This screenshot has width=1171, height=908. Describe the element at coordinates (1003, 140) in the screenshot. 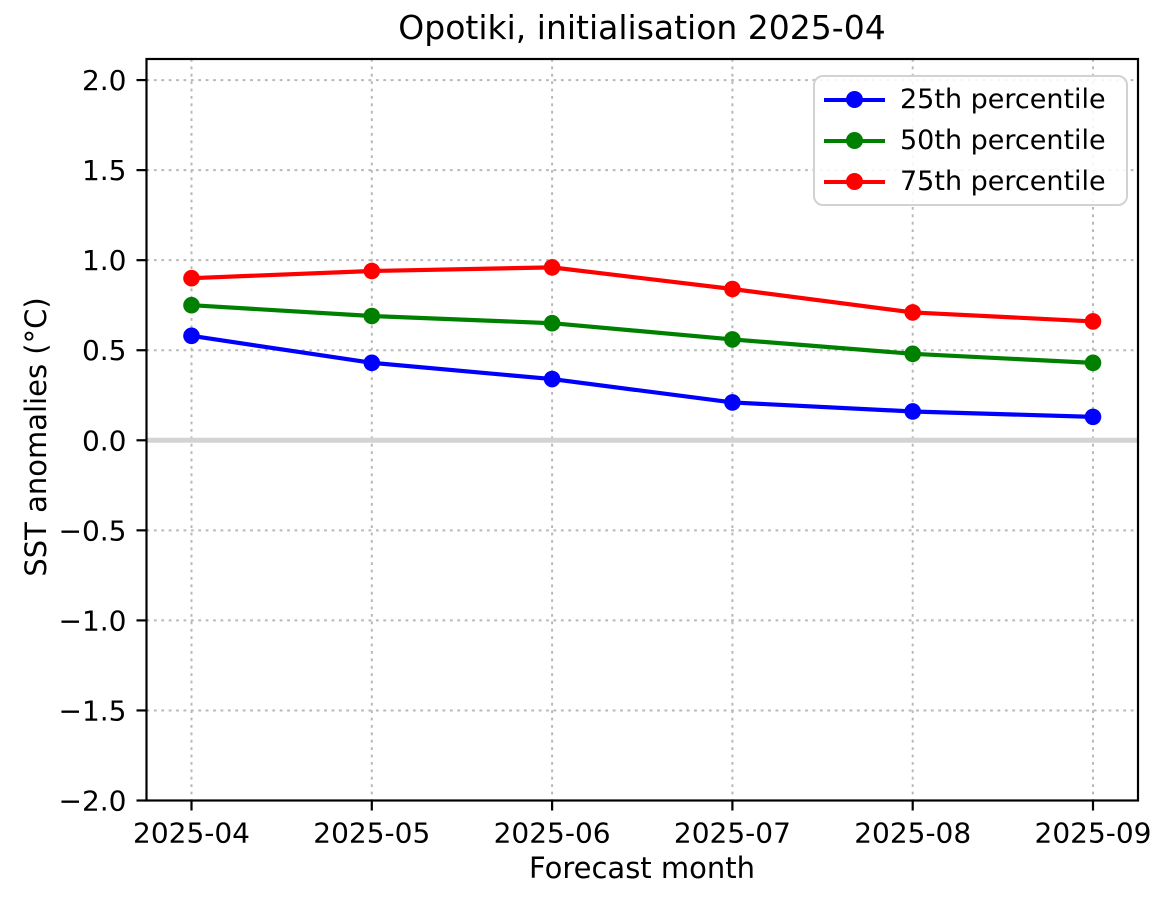

I see `legend-label: 50th percentile` at that location.